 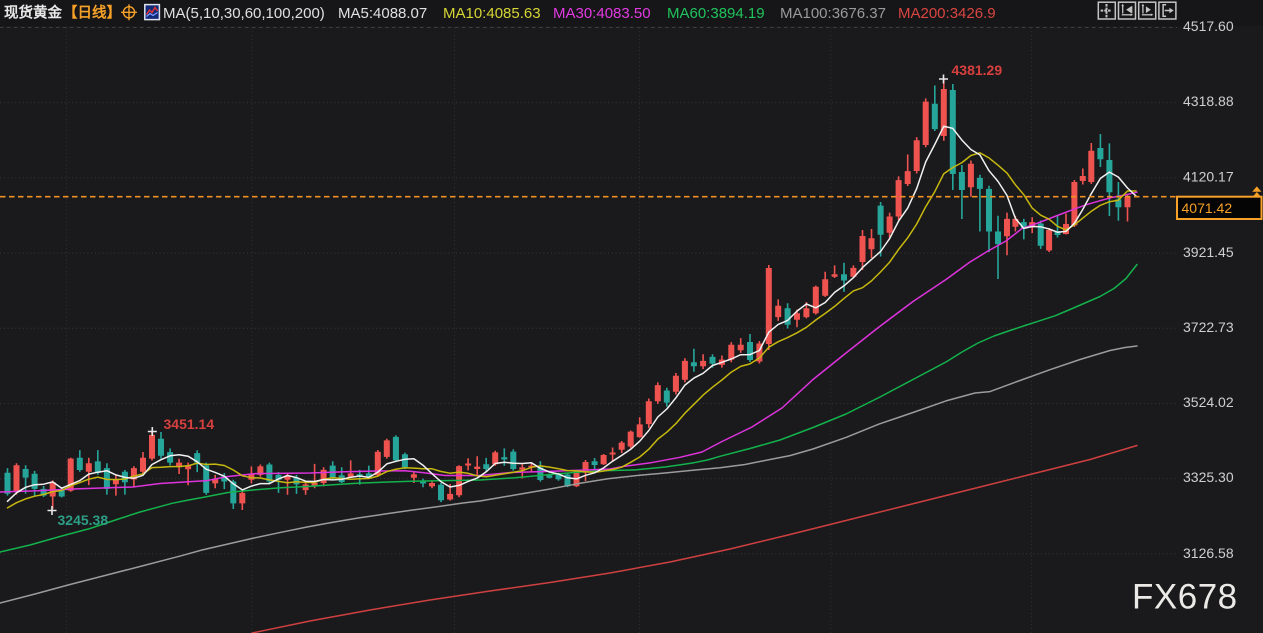 What do you see at coordinates (977, 70) in the screenshot?
I see `svg-text: 4381.29` at bounding box center [977, 70].